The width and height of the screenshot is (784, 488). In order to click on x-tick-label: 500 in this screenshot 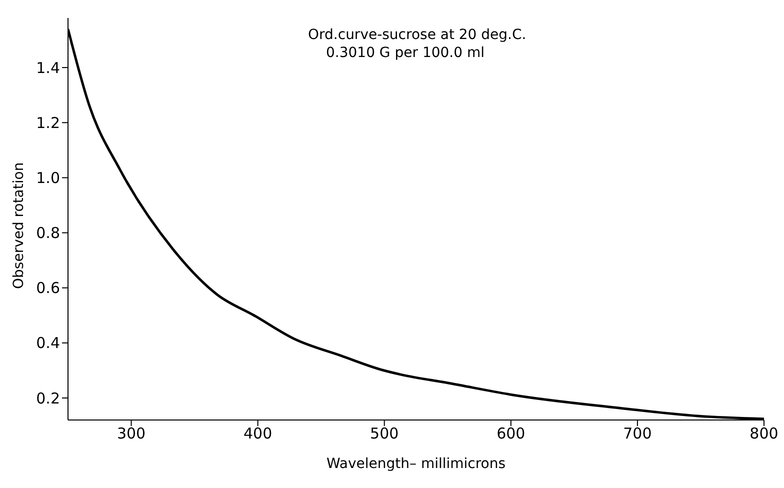, I will do `click(384, 433)`.